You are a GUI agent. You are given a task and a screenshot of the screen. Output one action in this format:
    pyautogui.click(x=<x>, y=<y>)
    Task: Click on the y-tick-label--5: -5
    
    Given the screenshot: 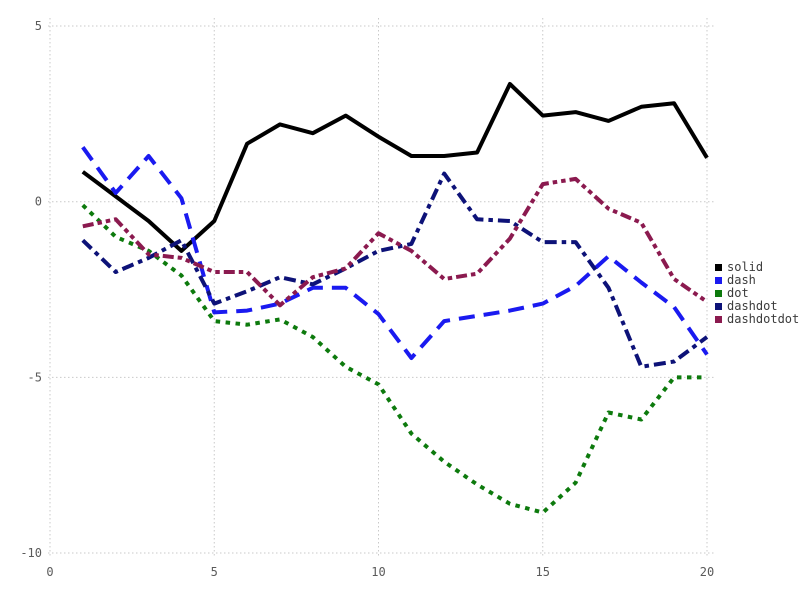 What is the action you would take?
    pyautogui.click(x=35, y=377)
    